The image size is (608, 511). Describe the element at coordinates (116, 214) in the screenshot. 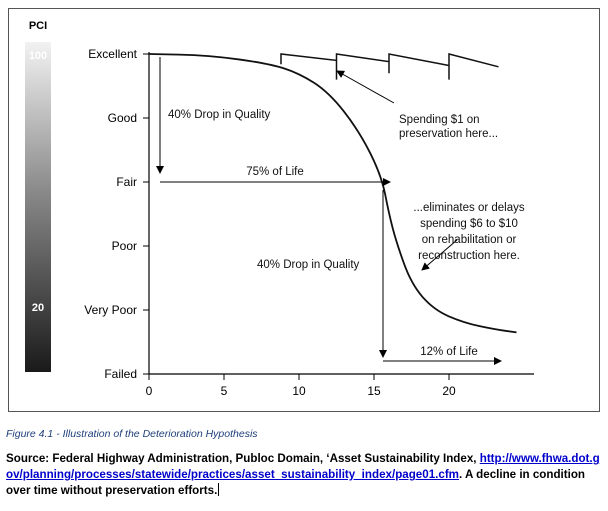

I see `y-axis-ticks: Excellent Good Fair Poor Very Poor Failed` at that location.